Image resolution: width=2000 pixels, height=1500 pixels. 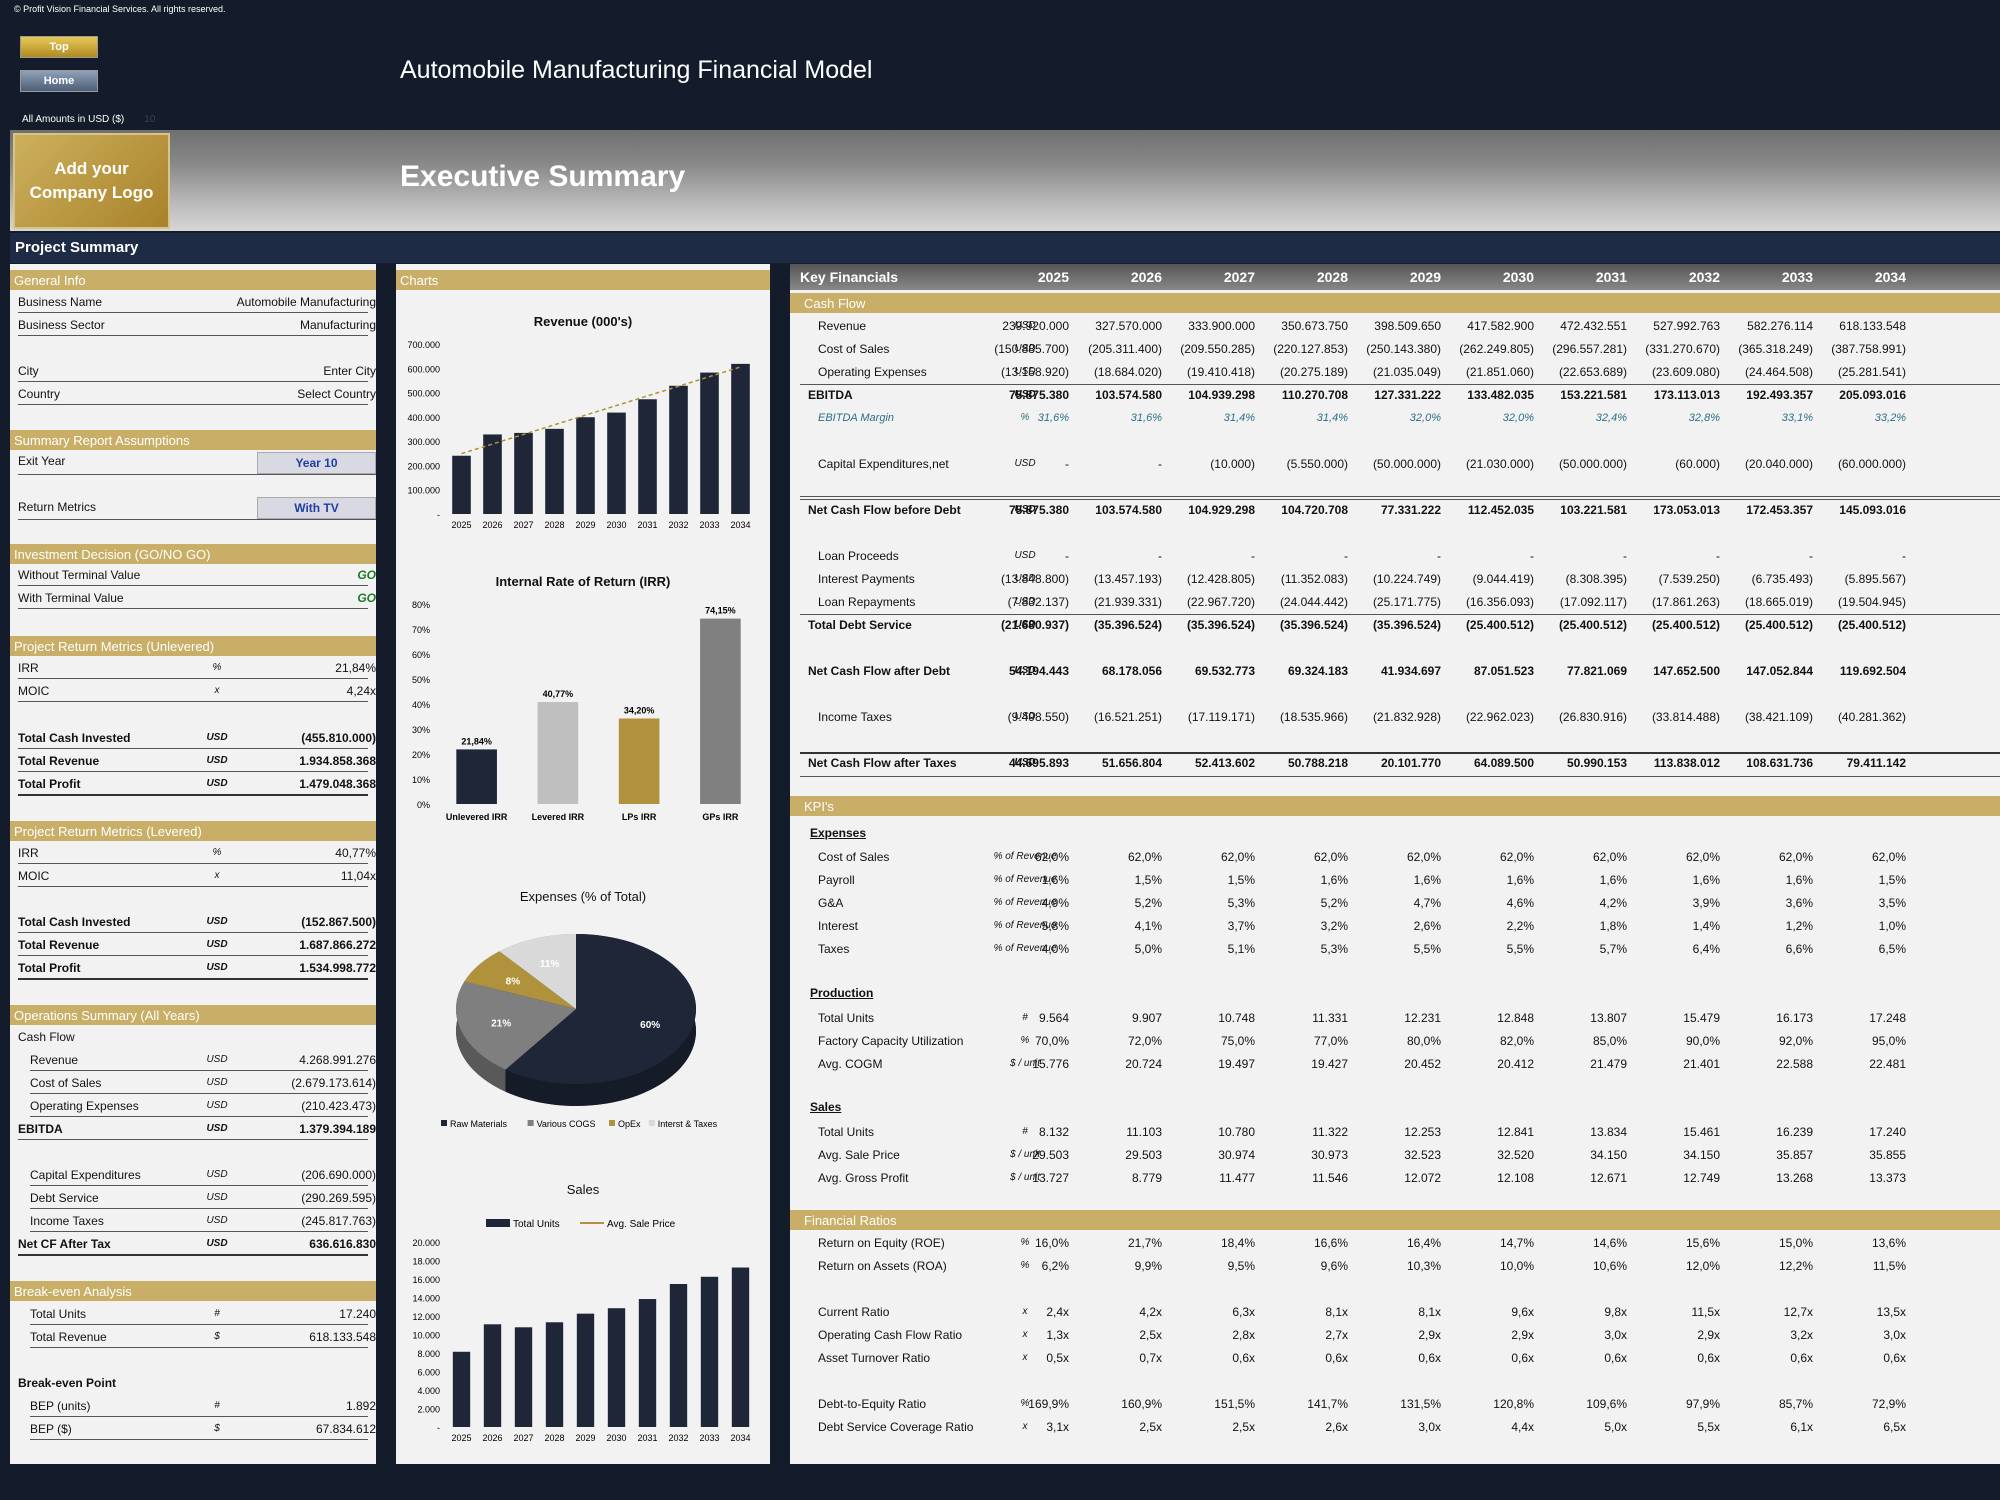 I want to click on unlevered-irr-unit: %, so click(x=217, y=667).